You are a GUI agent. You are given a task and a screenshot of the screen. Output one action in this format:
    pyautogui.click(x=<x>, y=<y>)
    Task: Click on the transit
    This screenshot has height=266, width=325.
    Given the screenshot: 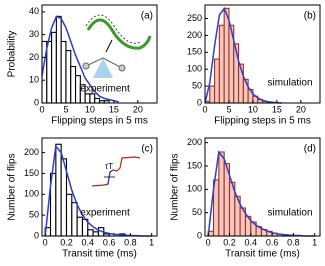 What is the action you would take?
    pyautogui.click(x=109, y=177)
    